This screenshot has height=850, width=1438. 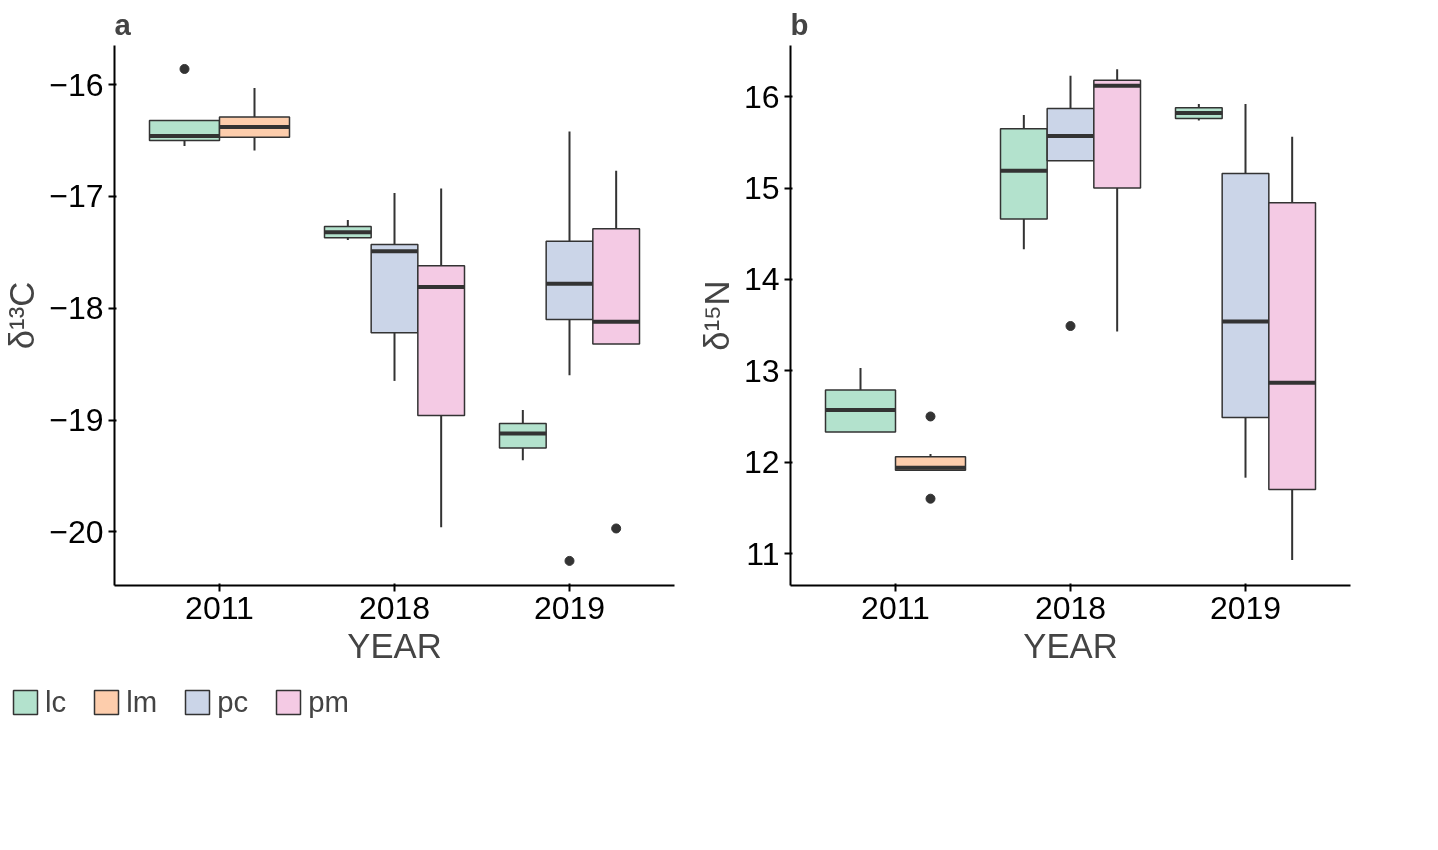 What do you see at coordinates (76, 84) in the screenshot?
I see `y-tick-label: −16` at bounding box center [76, 84].